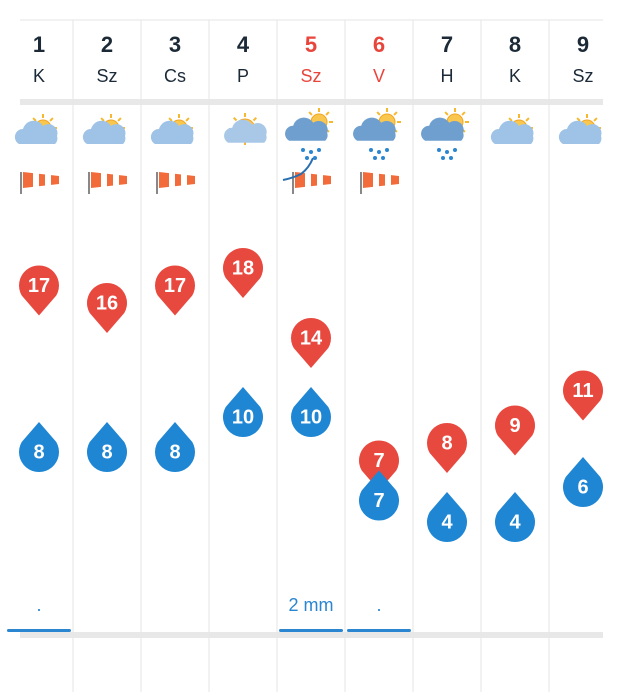 The height and width of the screenshot is (692, 622). Describe the element at coordinates (311, 44) in the screenshot. I see `day-number: 5` at that location.